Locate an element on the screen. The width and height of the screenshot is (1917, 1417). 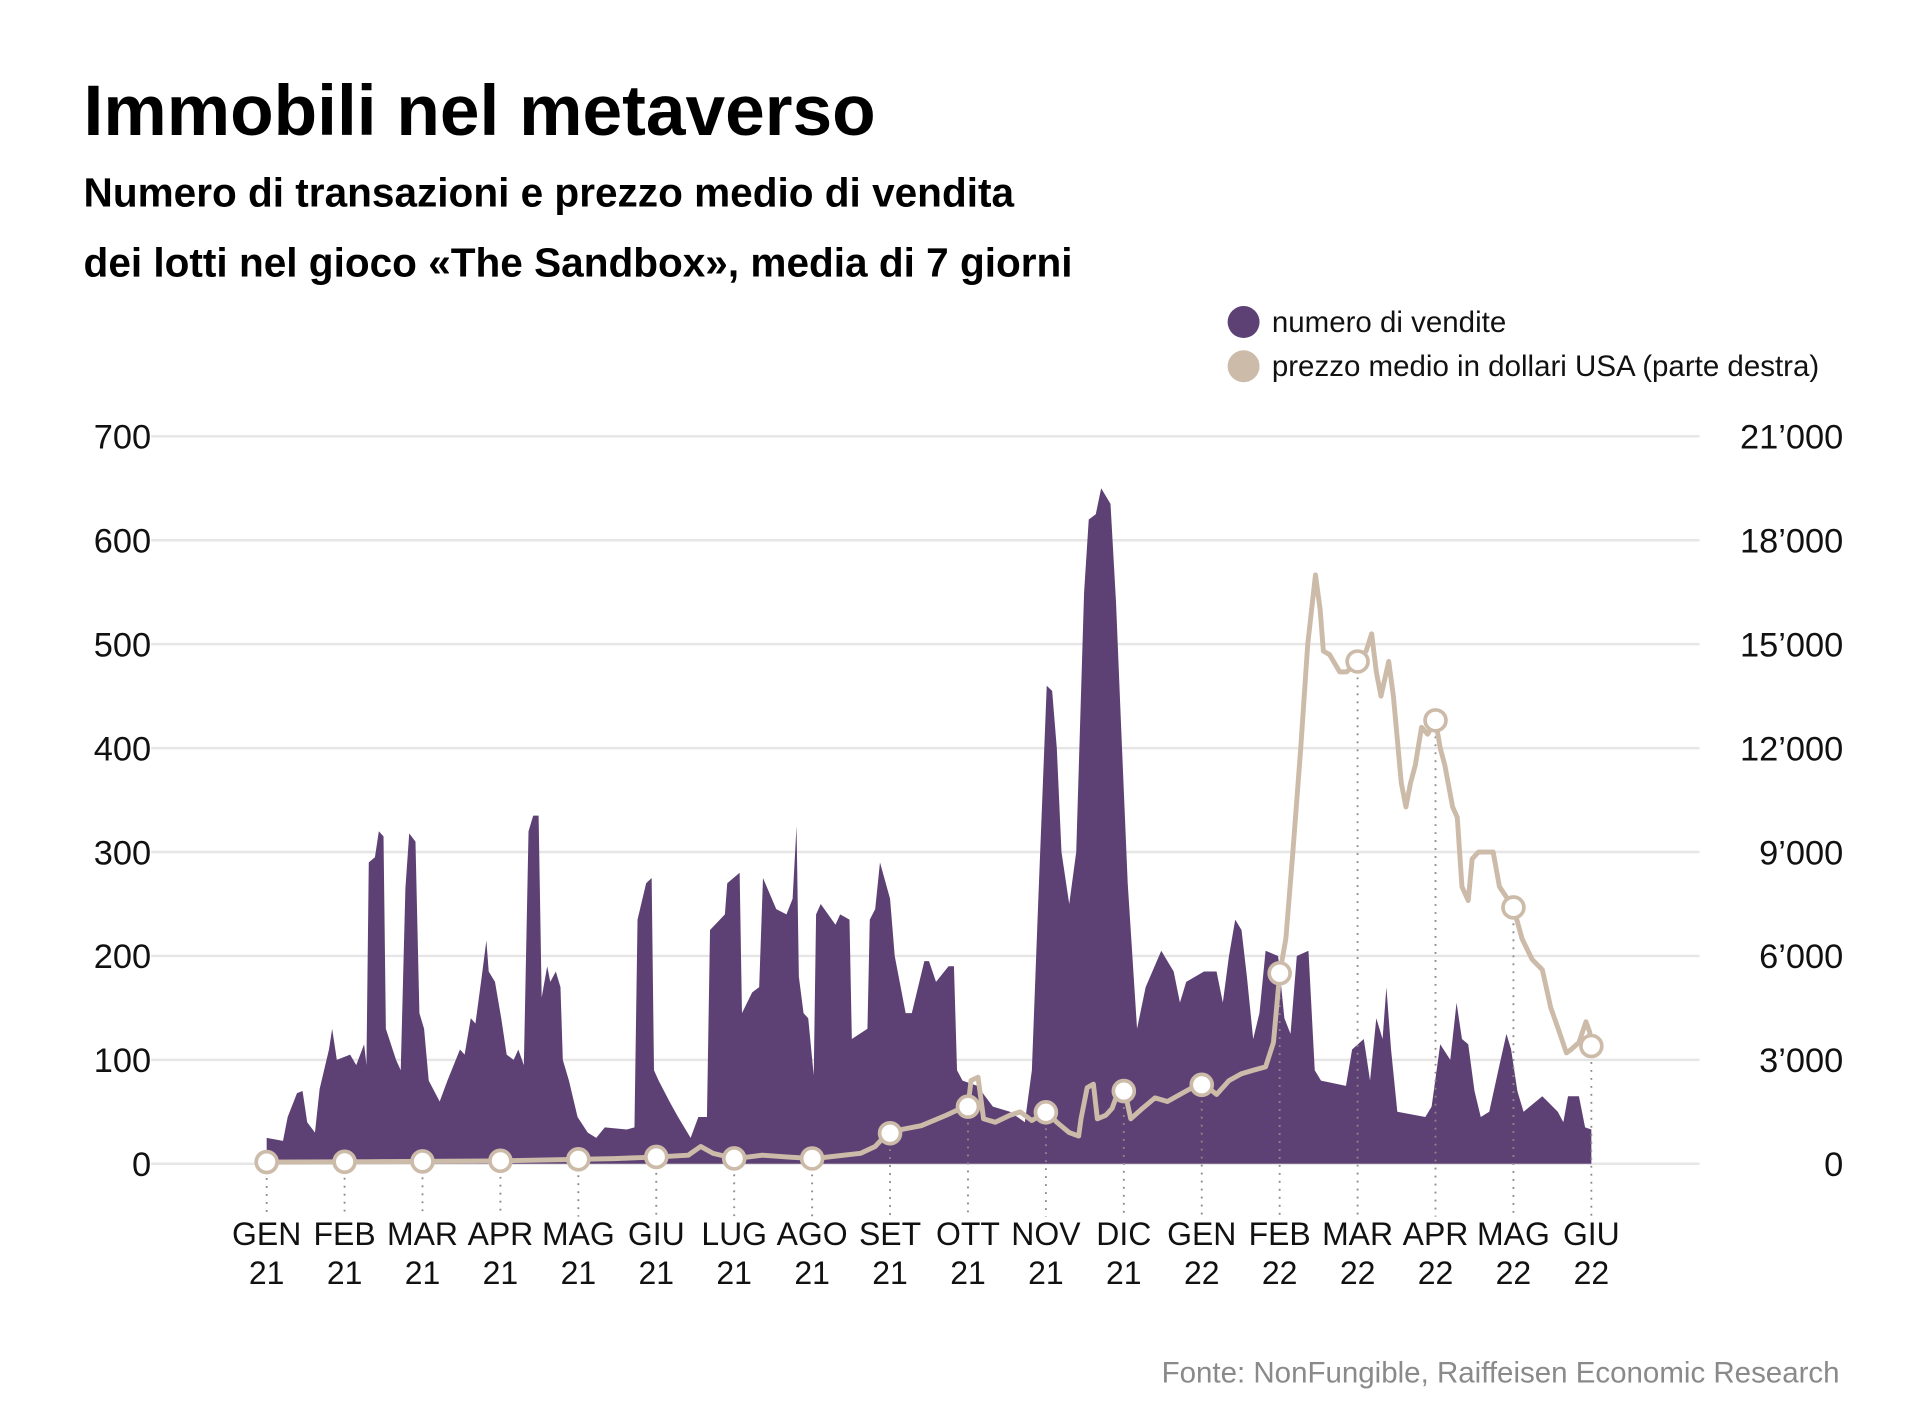
left-axis-tick-label: 100 is located at coordinates (122, 1061).